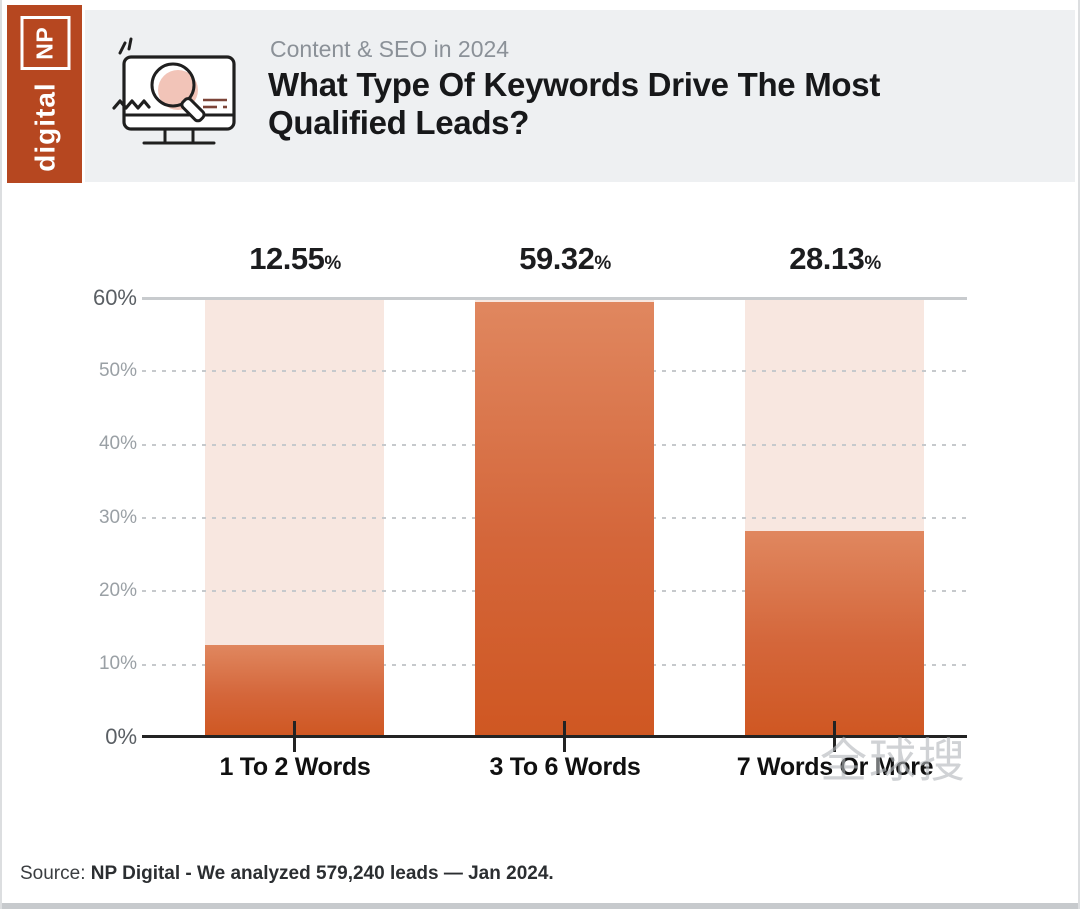  What do you see at coordinates (390, 49) in the screenshot?
I see `eyebrow-text: Content & SEO in 2024` at bounding box center [390, 49].